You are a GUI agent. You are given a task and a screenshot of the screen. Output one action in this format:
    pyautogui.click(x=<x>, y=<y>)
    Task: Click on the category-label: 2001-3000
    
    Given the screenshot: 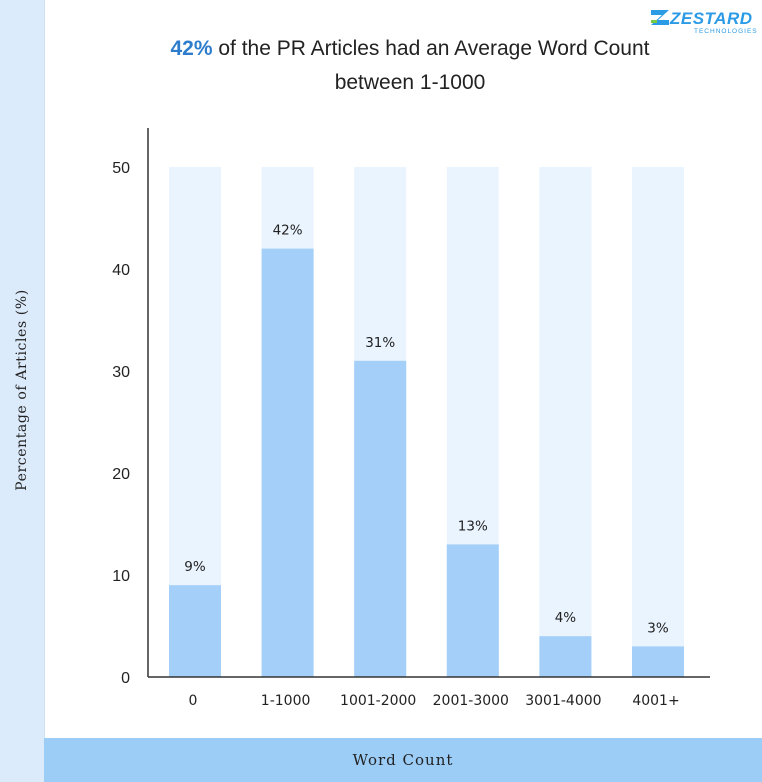 What is the action you would take?
    pyautogui.click(x=471, y=701)
    